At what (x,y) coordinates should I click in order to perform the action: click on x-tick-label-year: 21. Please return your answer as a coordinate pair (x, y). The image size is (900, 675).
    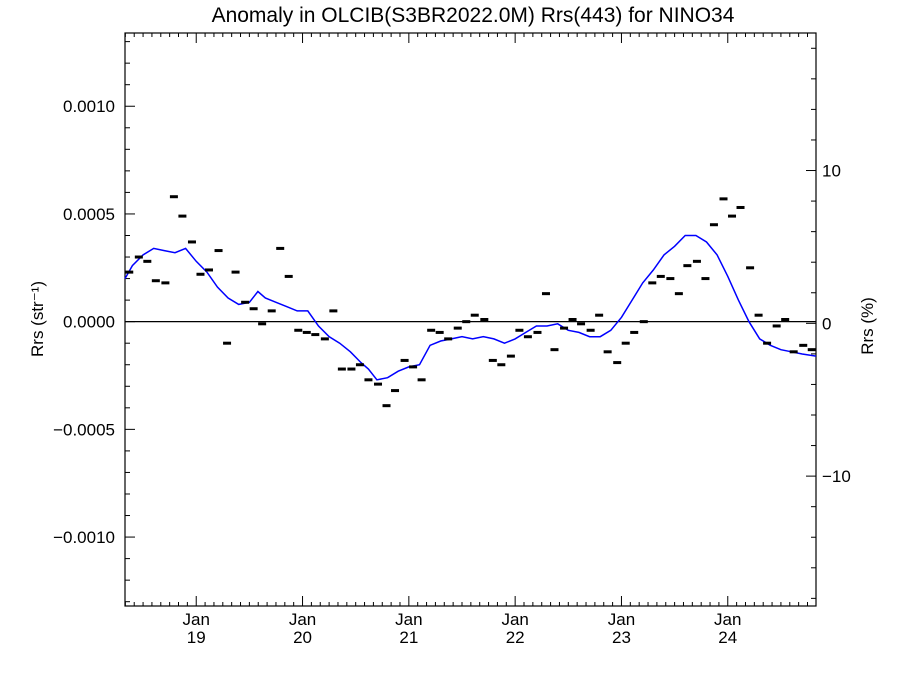
    Looking at the image, I should click on (408, 637).